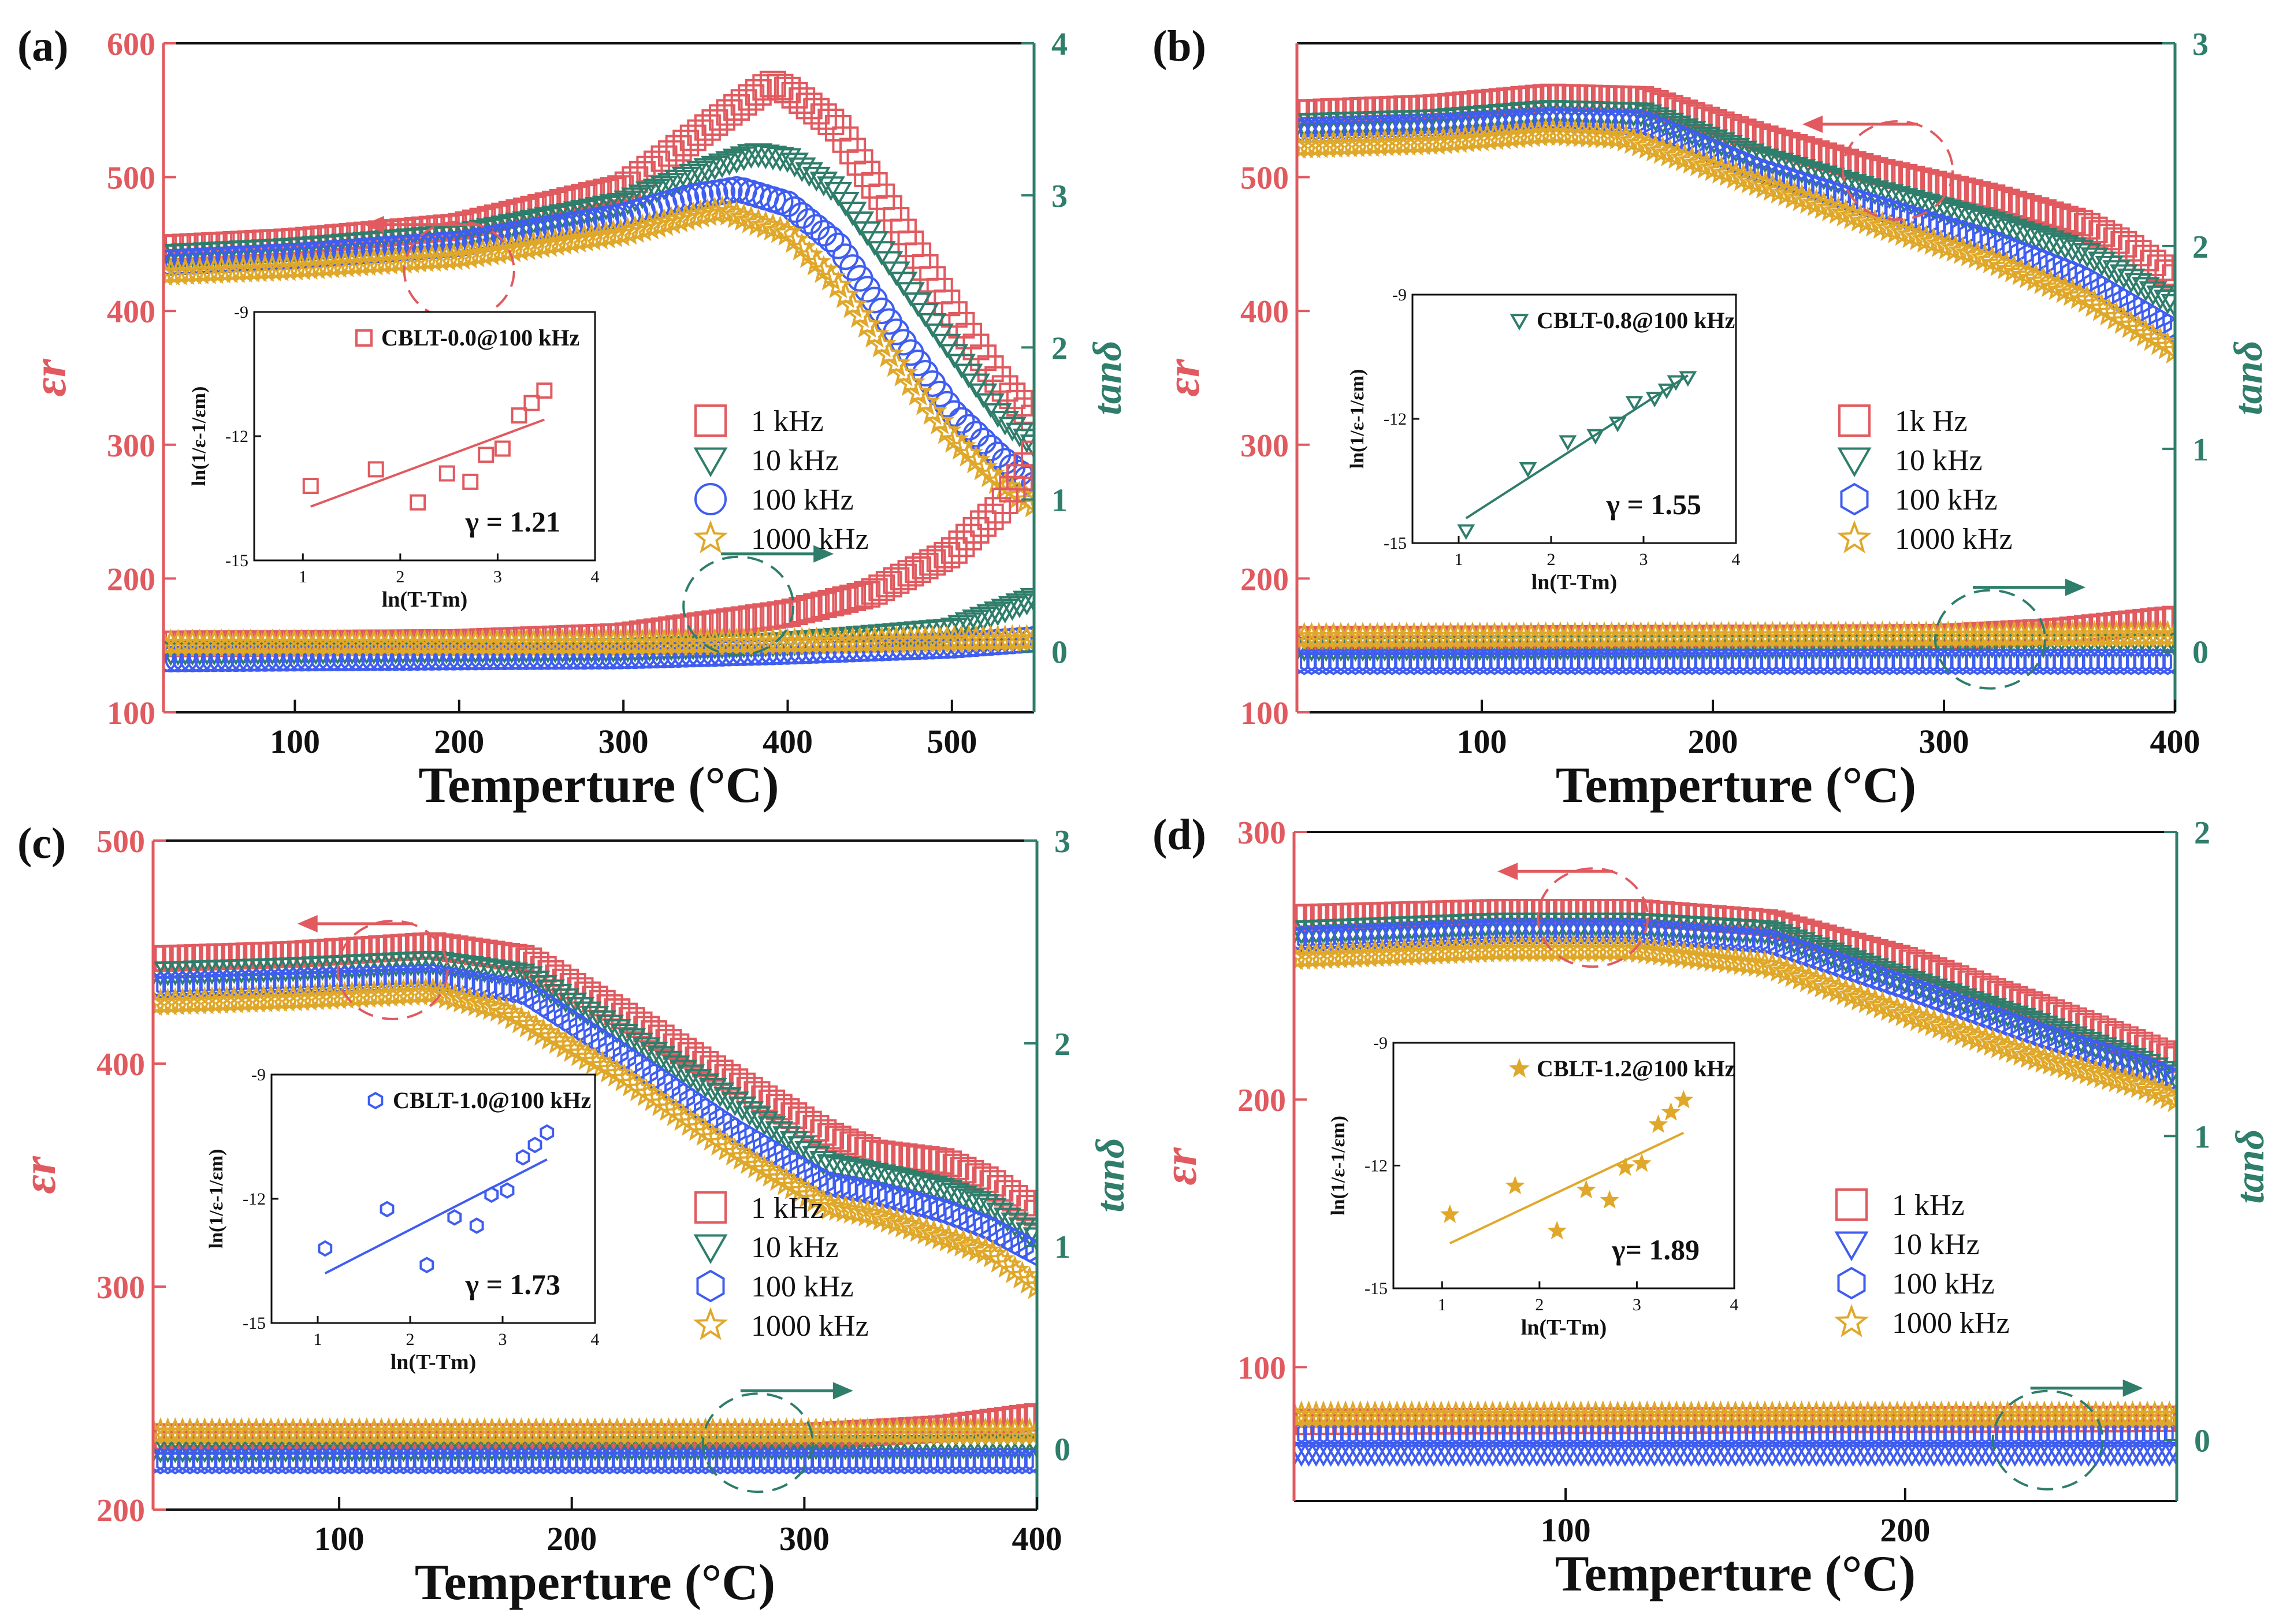 The image size is (2279, 1624). Describe the element at coordinates (823, 554) in the screenshot. I see `right-arrow-head` at that location.